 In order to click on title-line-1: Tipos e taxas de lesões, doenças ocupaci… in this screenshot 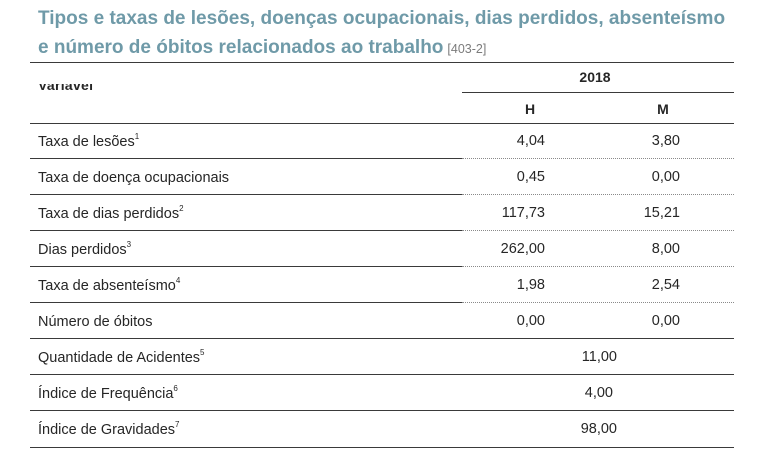, I will do `click(382, 18)`.